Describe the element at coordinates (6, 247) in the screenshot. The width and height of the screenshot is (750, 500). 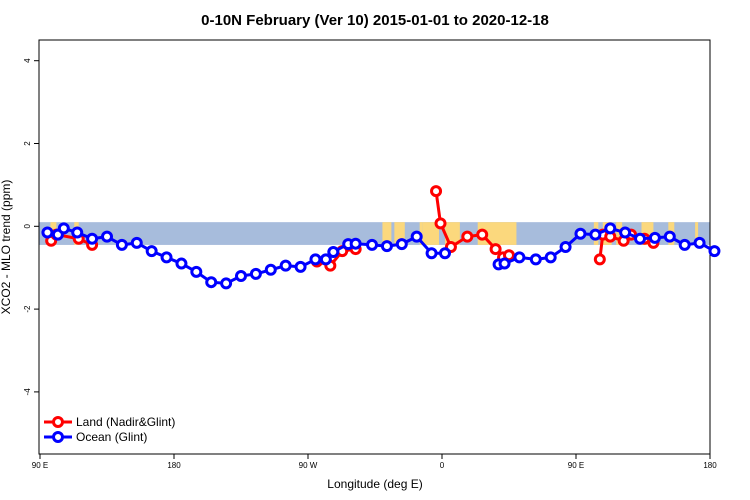
I see `y-axis-label: XCO2 - MLO trend (ppm)` at that location.